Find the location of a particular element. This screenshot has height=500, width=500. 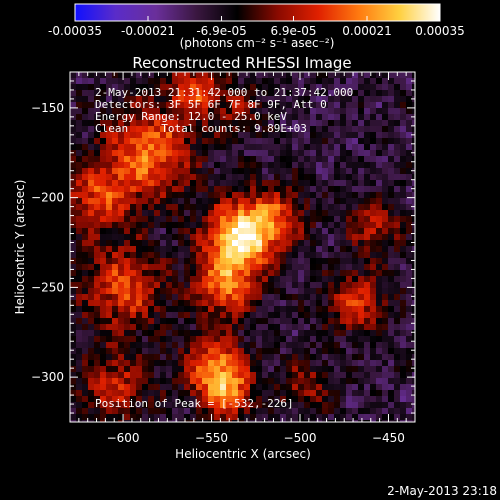

peak-label: Position of Peak = [-532,-226] is located at coordinates (194, 403).